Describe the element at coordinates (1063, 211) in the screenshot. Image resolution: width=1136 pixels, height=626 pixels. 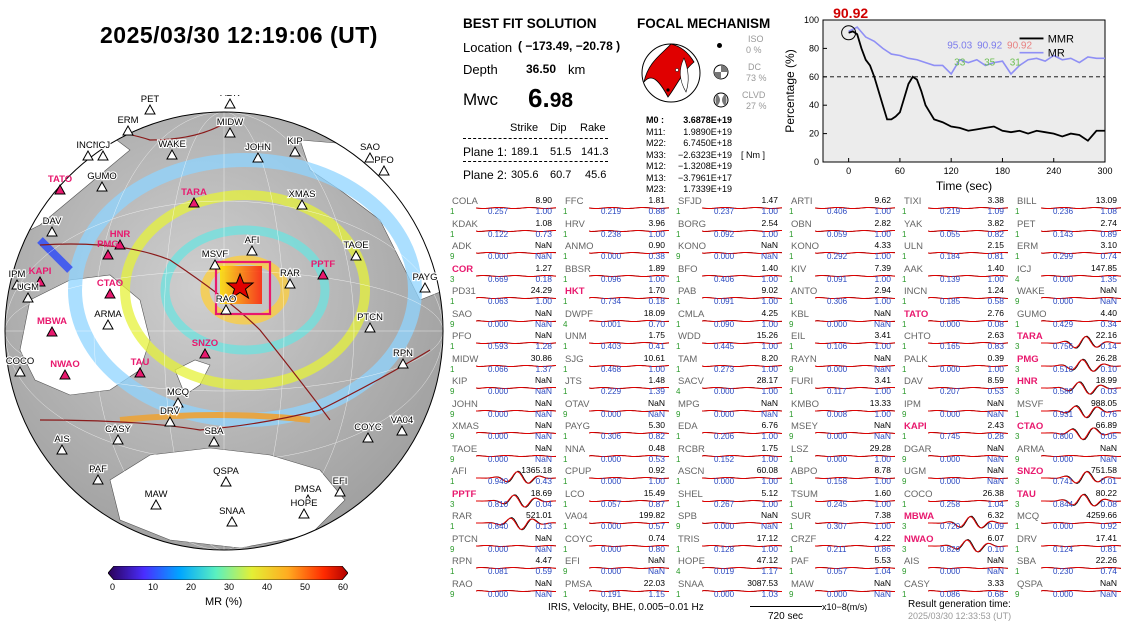
I see `correlation: 0.236` at that location.